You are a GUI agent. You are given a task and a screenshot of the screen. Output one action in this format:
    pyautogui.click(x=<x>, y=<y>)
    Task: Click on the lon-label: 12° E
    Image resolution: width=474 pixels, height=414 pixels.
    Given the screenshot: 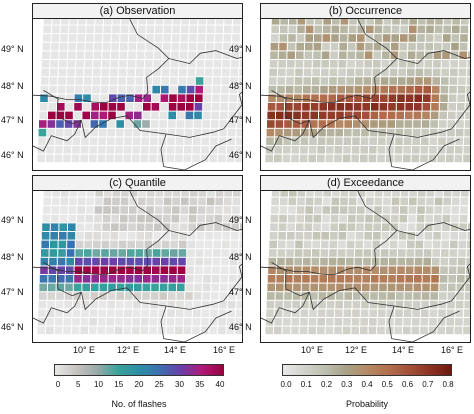 What is the action you would take?
    pyautogui.click(x=128, y=350)
    